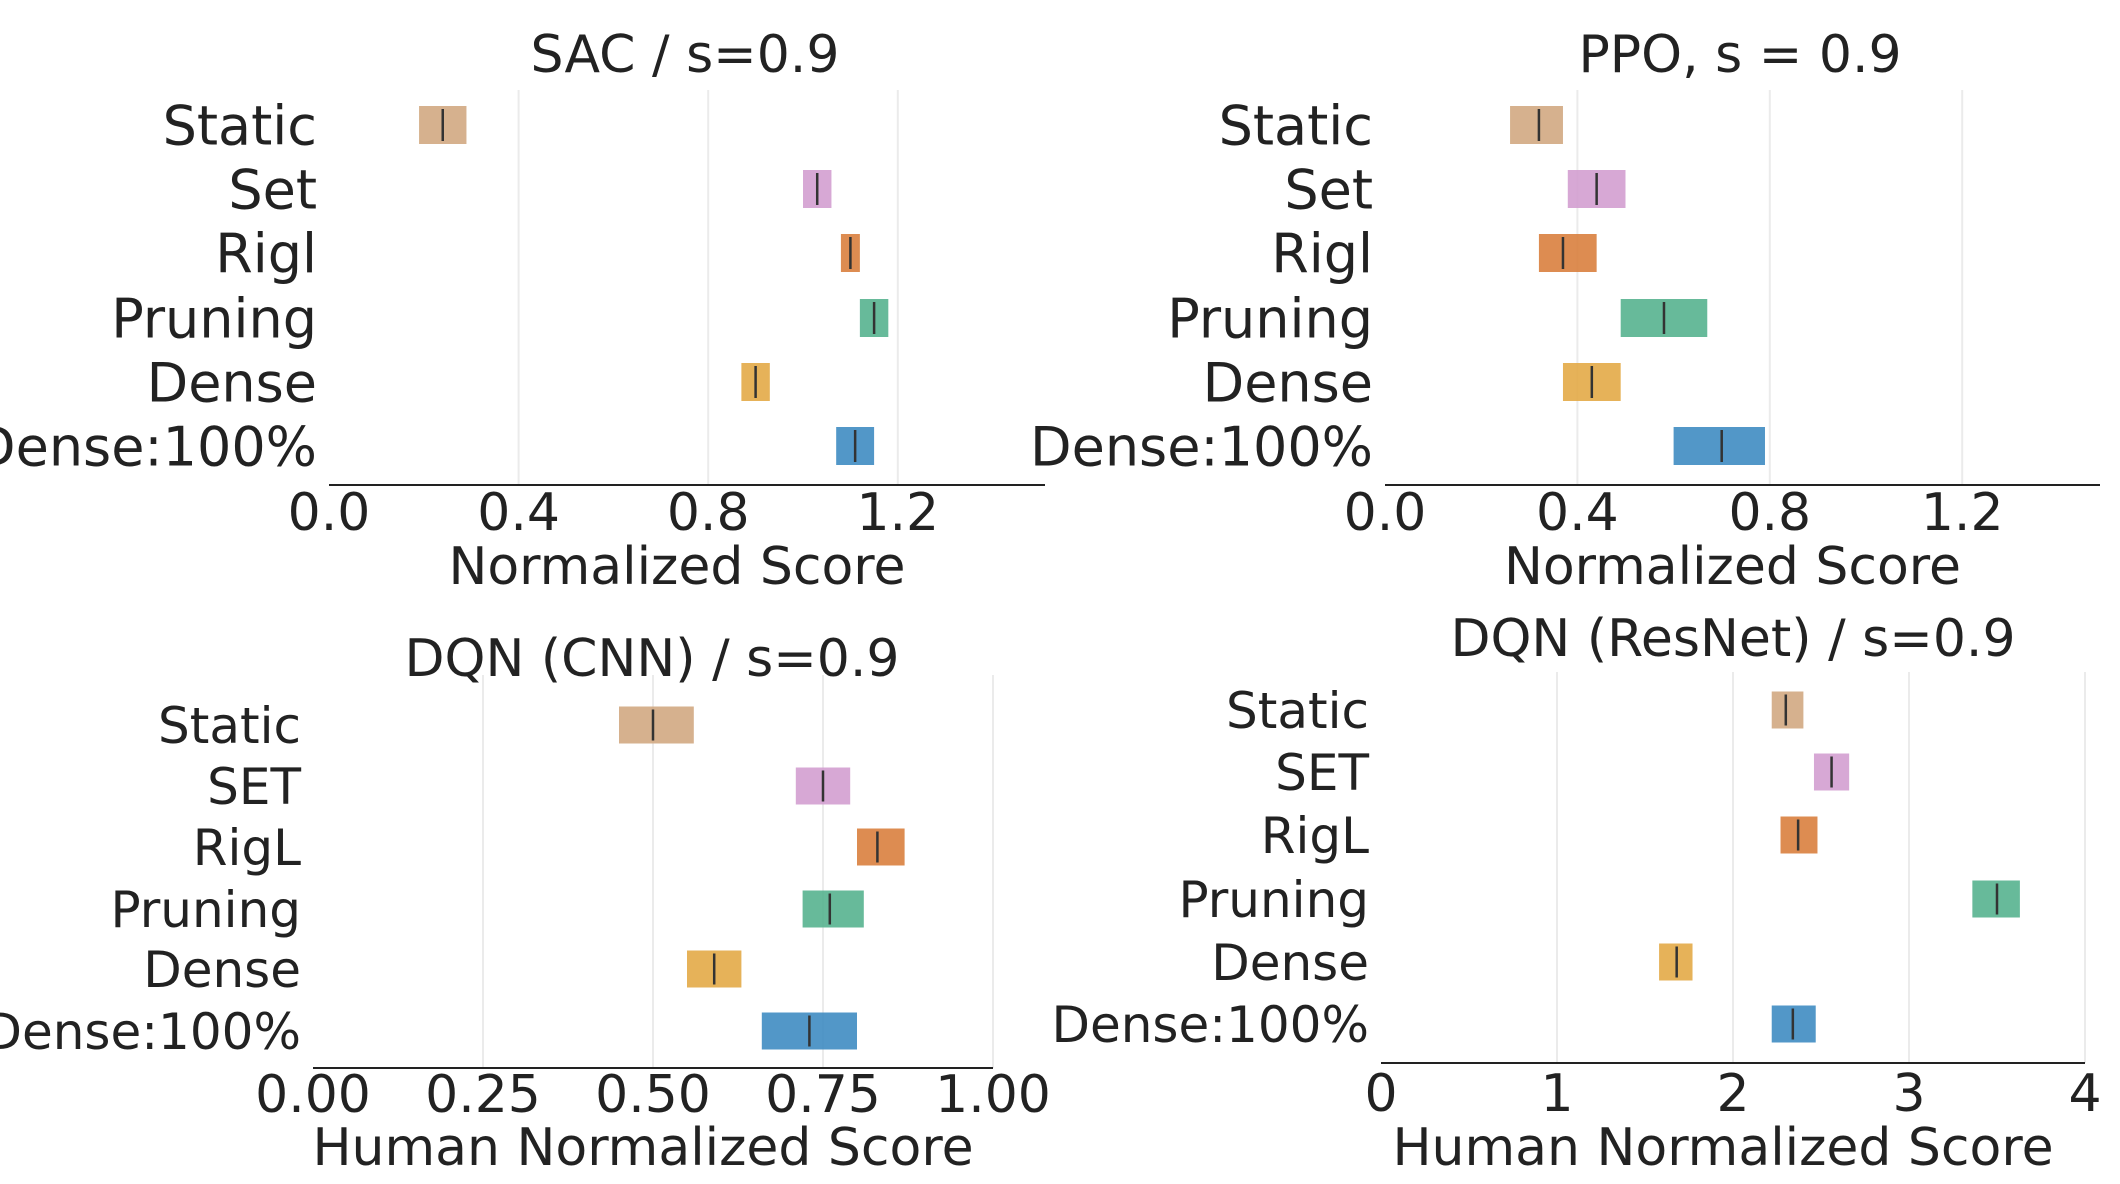  Describe the element at coordinates (1908, 1094) in the screenshot. I see `x-tick-label: 3` at that location.